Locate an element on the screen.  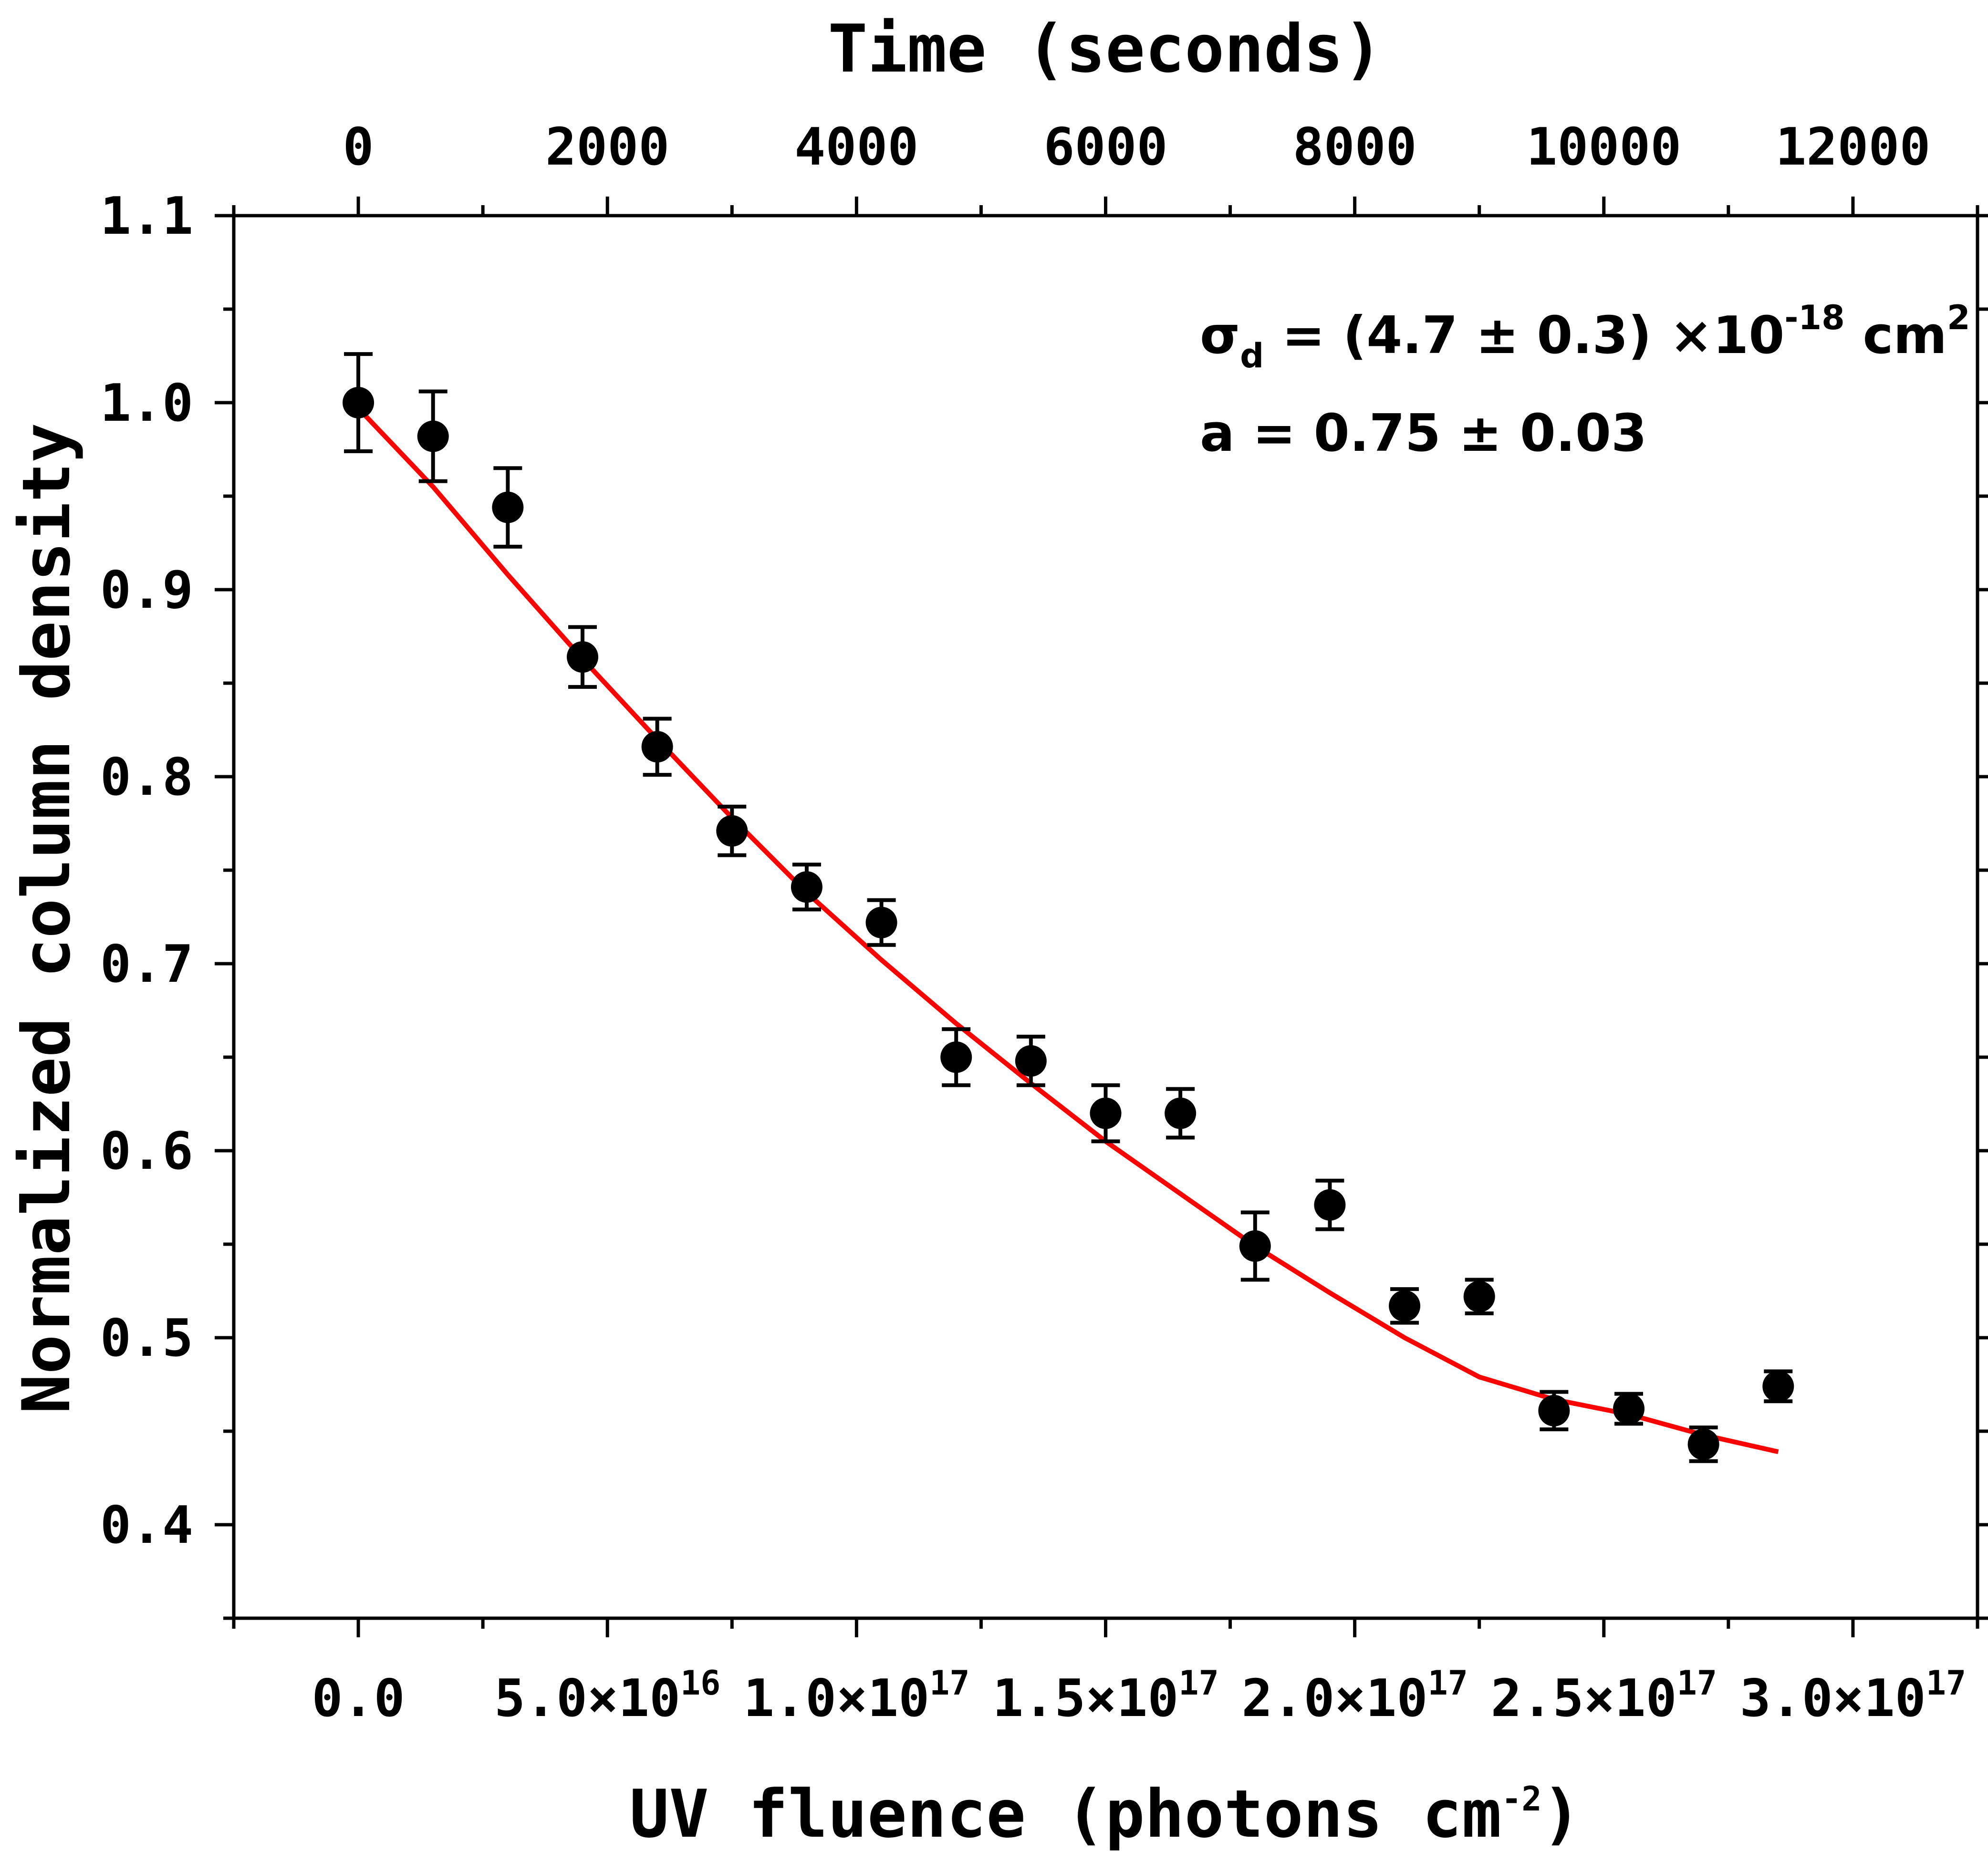
y-tick-label-2: 0.6 is located at coordinates (146, 1151).